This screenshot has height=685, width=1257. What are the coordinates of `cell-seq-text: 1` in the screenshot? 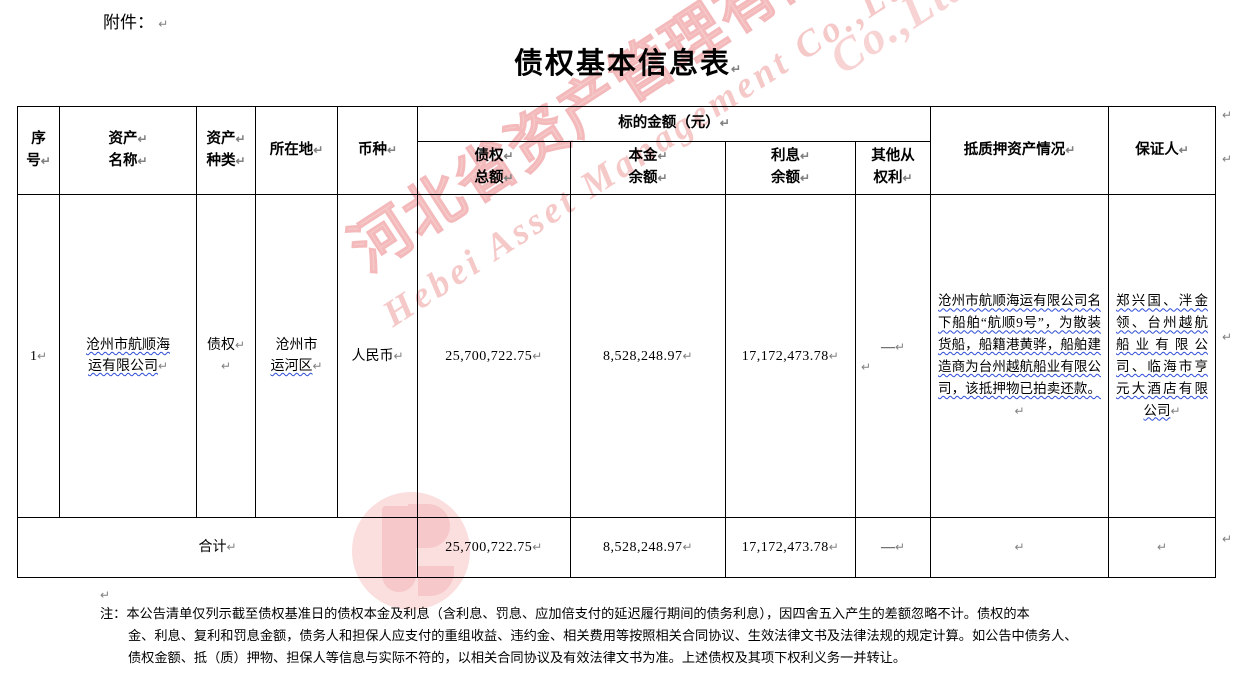 It's located at (33, 356).